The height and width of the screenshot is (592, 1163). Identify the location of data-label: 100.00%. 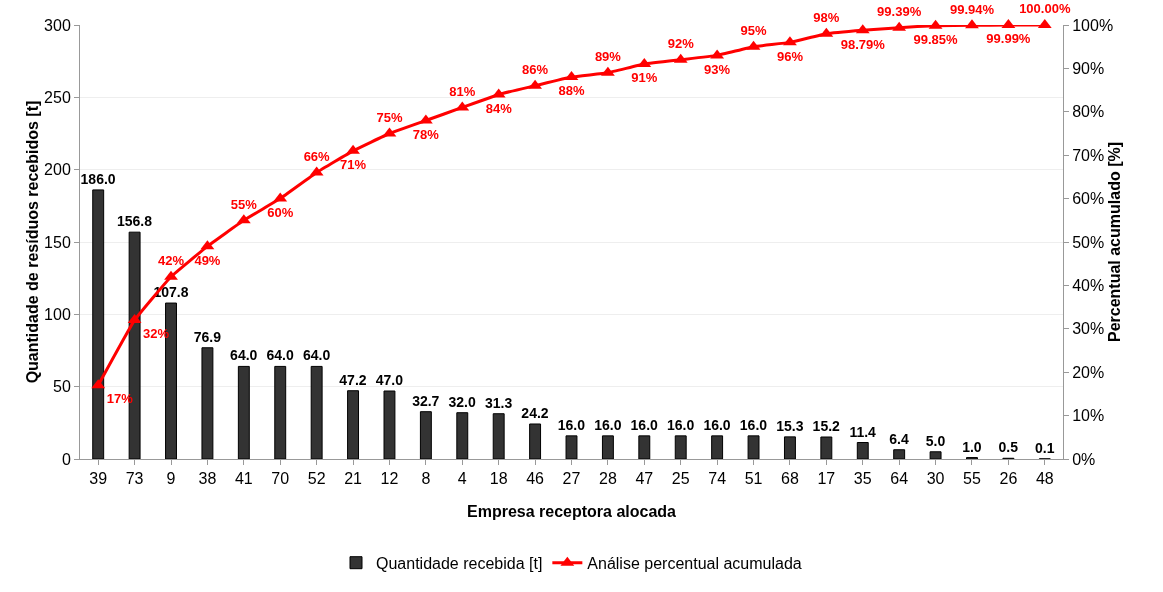
(1045, 9).